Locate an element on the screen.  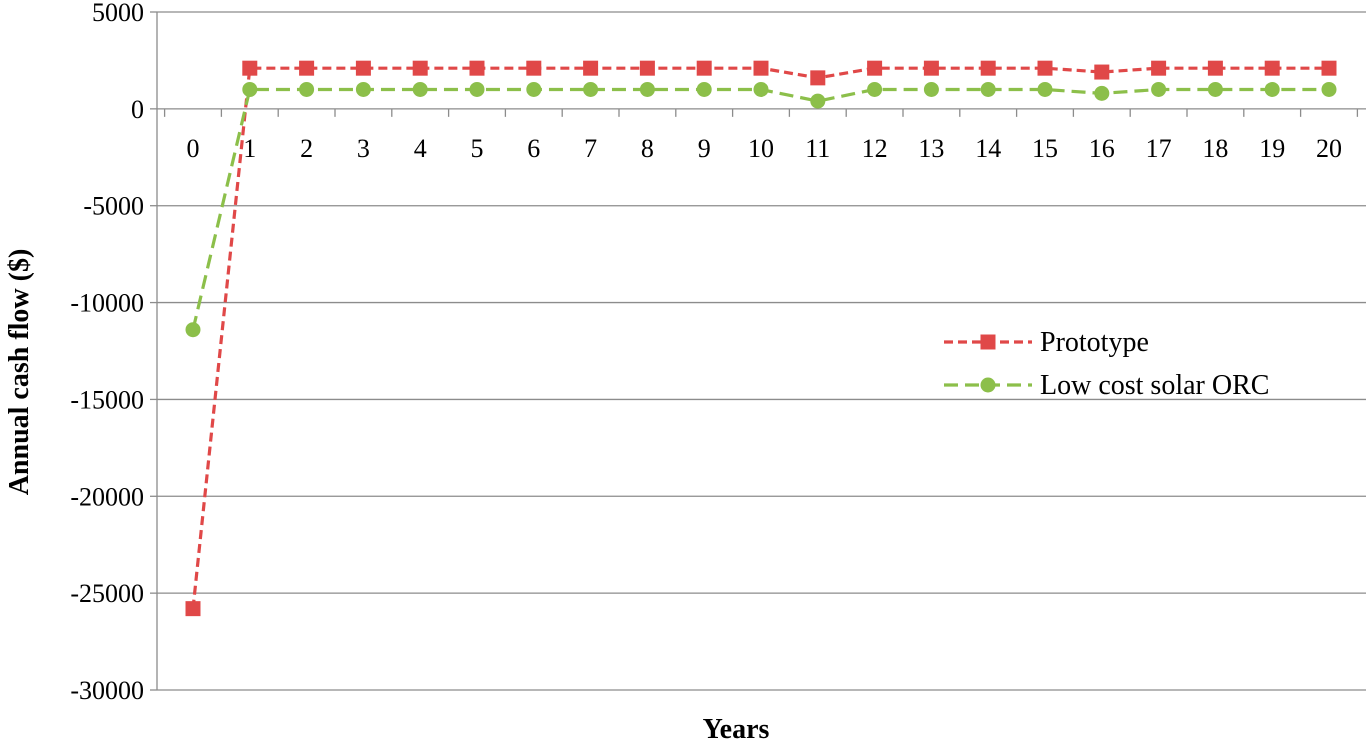
y-tick-label: -10000 is located at coordinates (107, 303).